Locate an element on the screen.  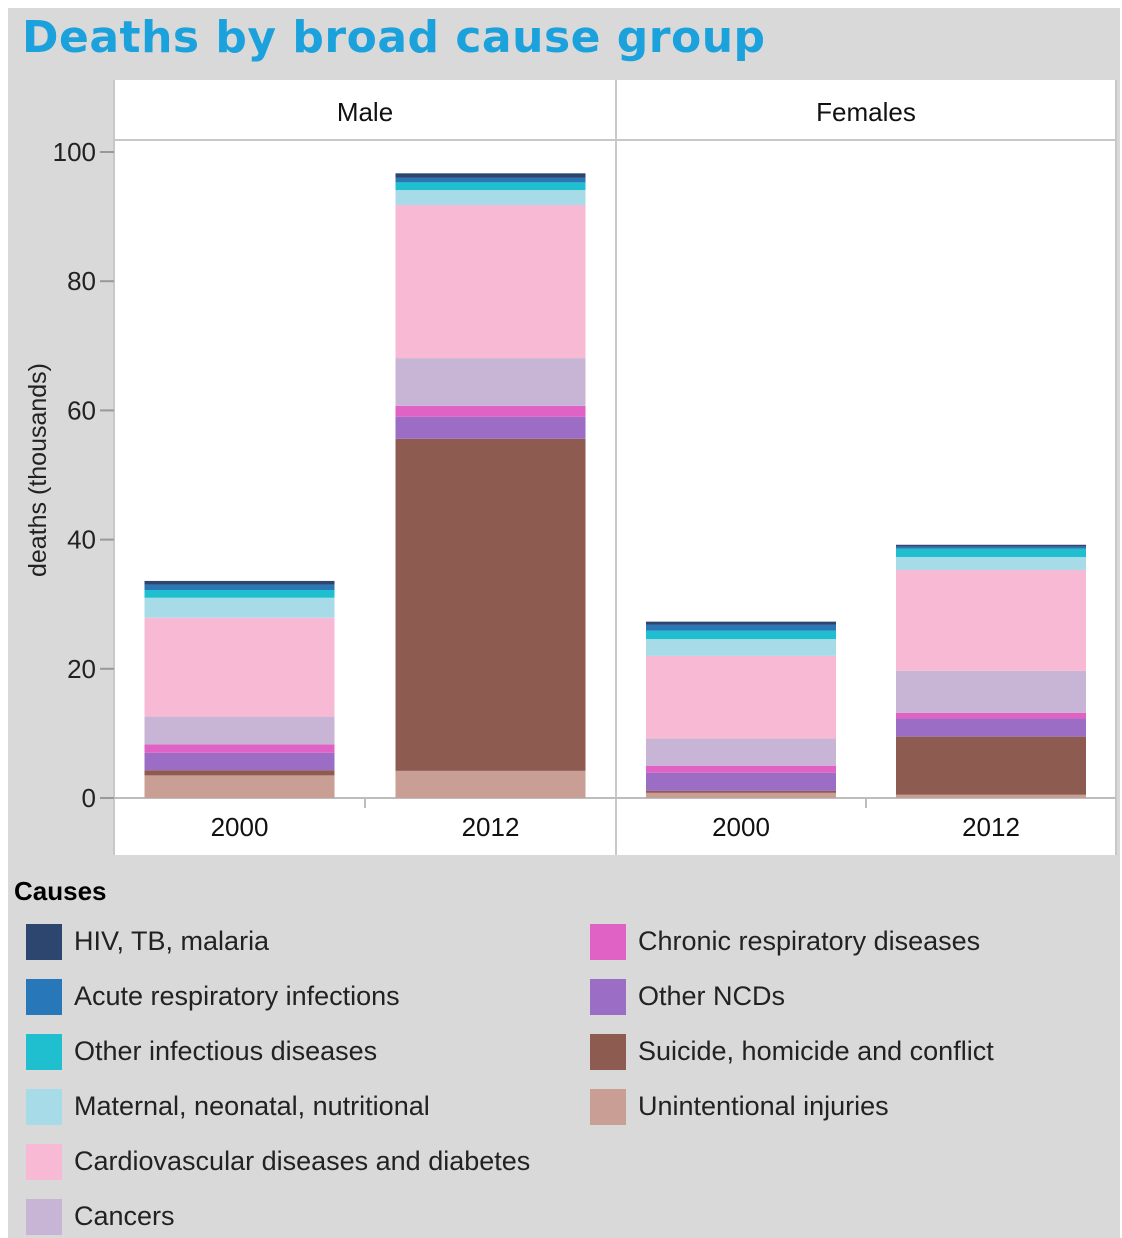
y-axis-label: deaths (thousands) is located at coordinates (38, 470).